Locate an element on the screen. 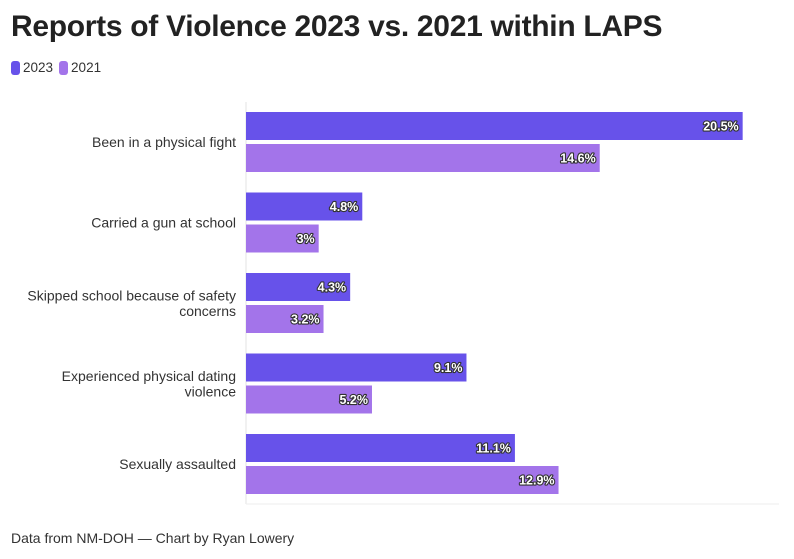  category-label: Been in a physical fight is located at coordinates (164, 142).